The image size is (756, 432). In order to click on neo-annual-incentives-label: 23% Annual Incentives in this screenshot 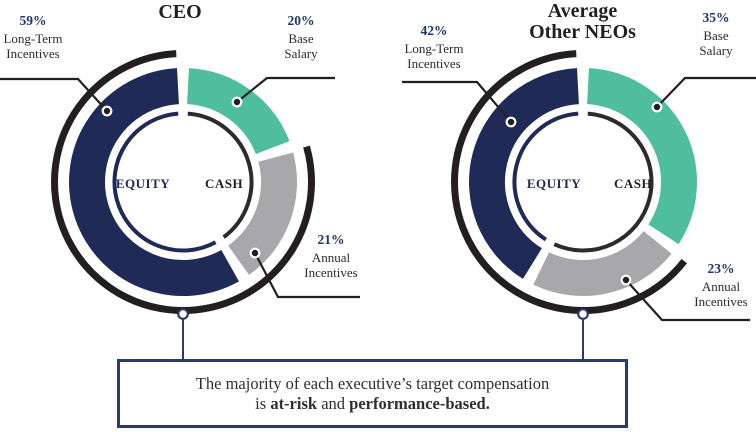, I will do `click(720, 285)`.